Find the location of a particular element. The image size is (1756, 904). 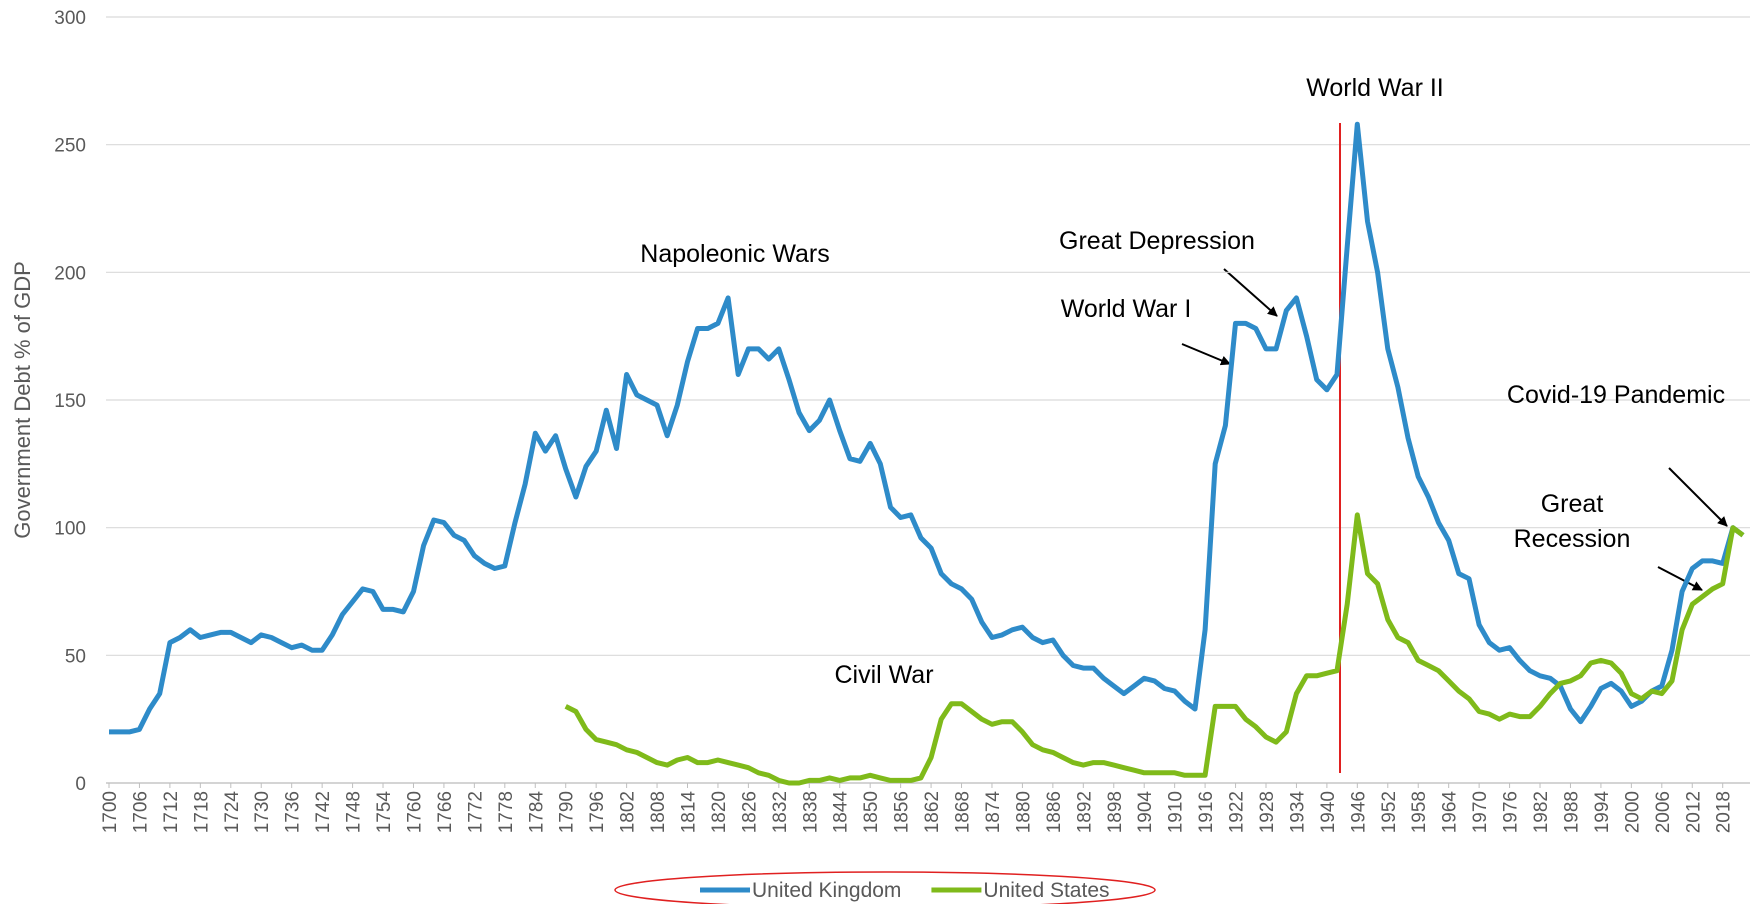

x-tick-label: 1898 is located at coordinates (1115, 812).